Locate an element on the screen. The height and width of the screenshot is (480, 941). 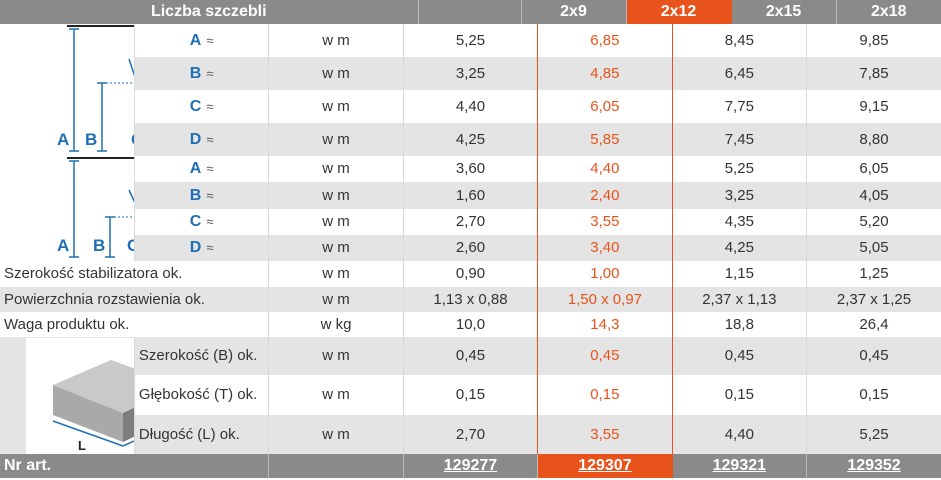
article-link-2x12: 129307 is located at coordinates (605, 465).